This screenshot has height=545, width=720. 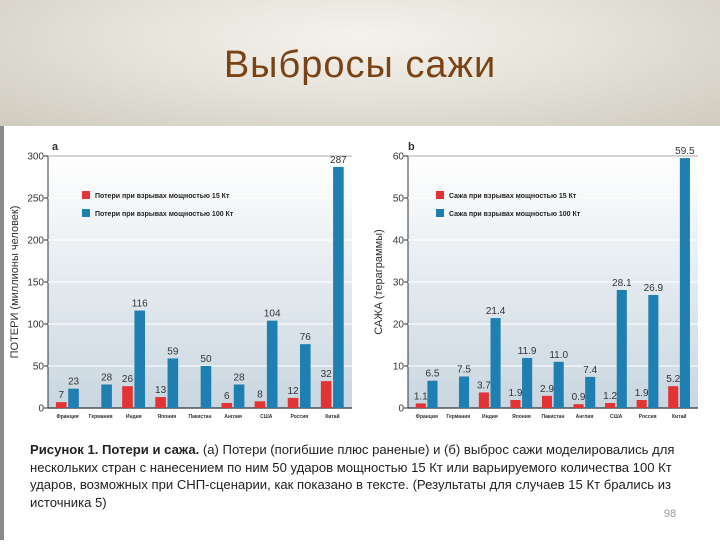 What do you see at coordinates (399, 241) in the screenshot?
I see `chart-b-y-tick-label: 40` at bounding box center [399, 241].